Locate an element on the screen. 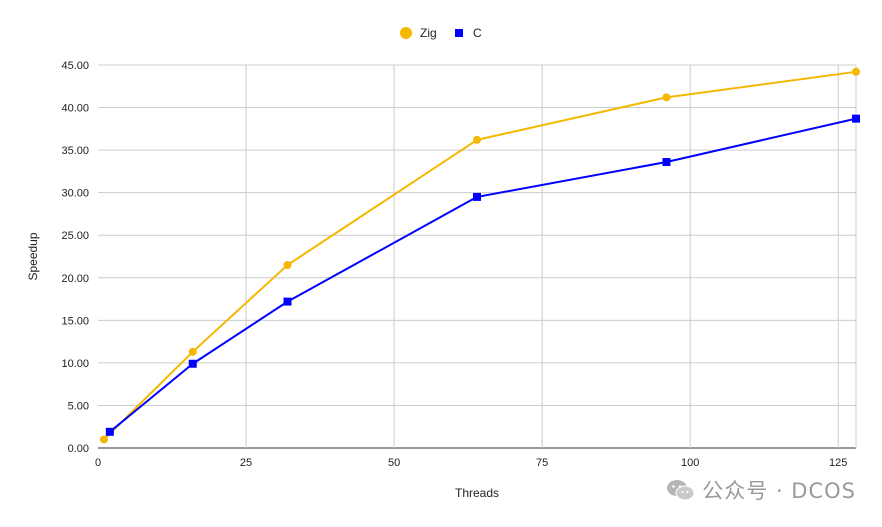 The height and width of the screenshot is (527, 882). y-tick-label: 25.00 is located at coordinates (75, 236).